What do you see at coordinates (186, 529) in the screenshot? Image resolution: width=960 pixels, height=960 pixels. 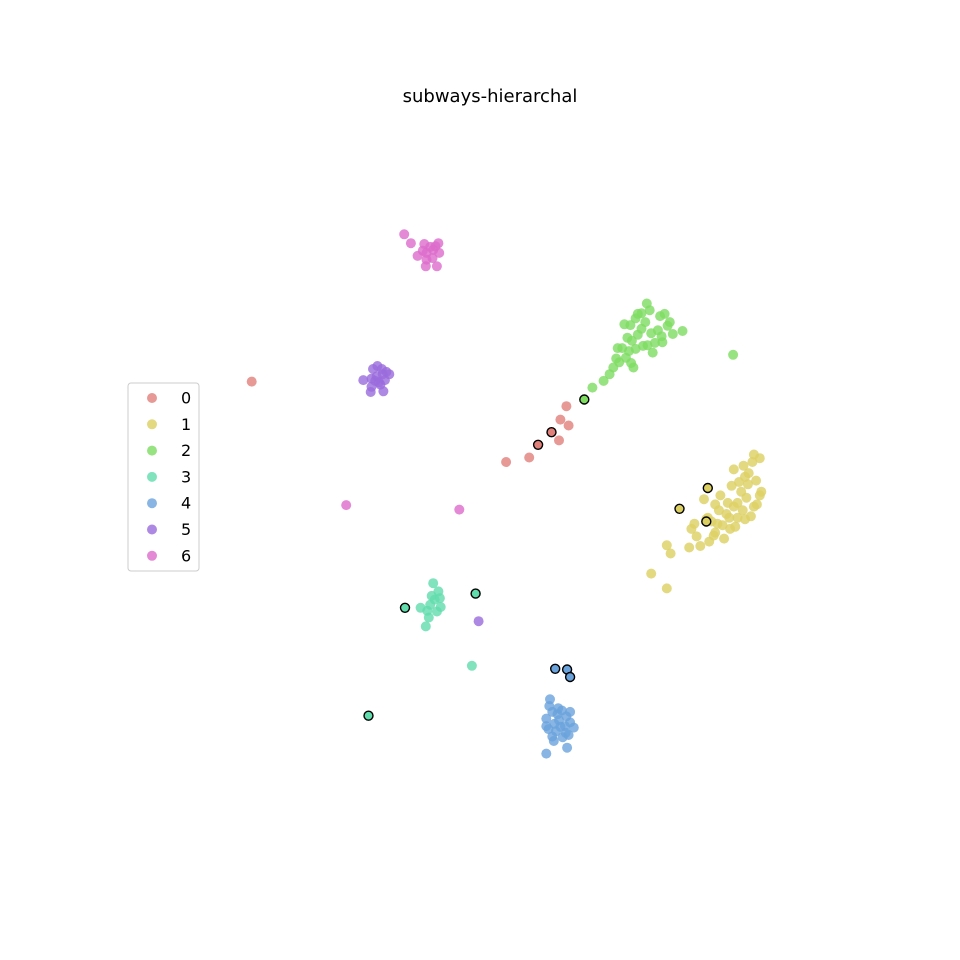 I see `legend-label-5: 5` at bounding box center [186, 529].